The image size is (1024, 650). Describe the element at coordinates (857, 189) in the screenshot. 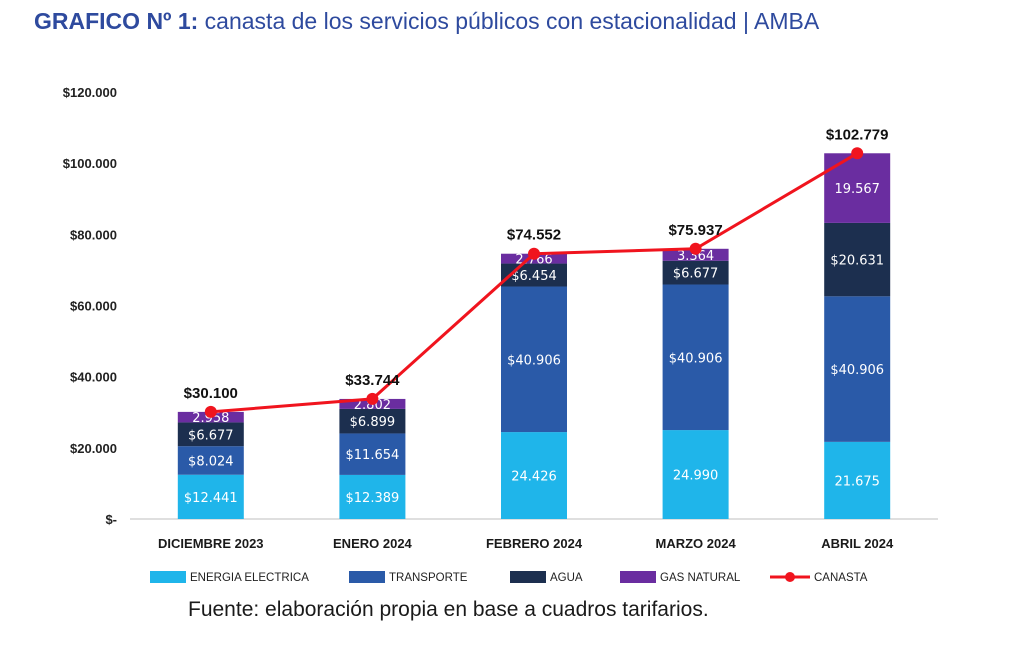

I see `data-label-gas-natural: 19.567` at that location.